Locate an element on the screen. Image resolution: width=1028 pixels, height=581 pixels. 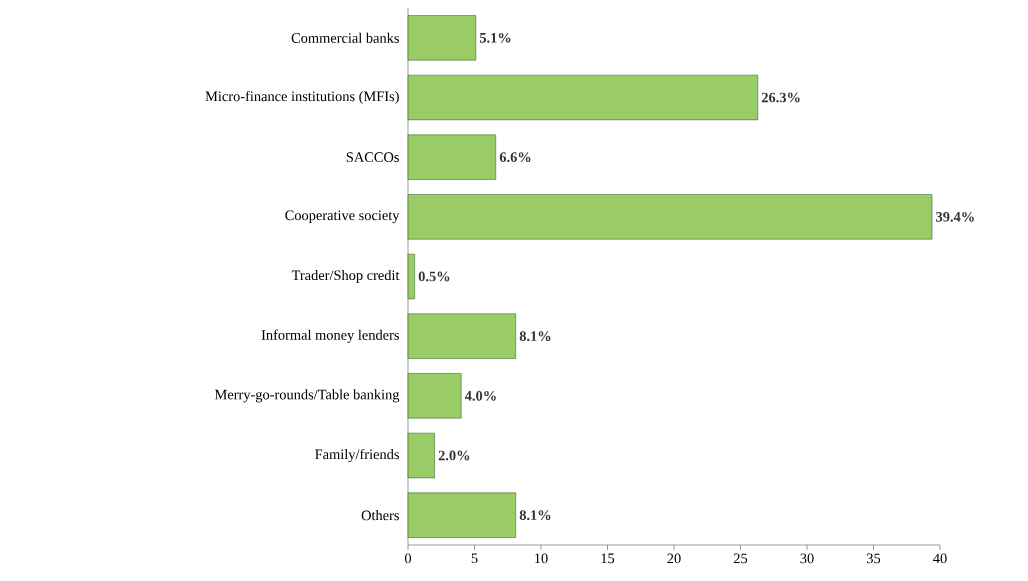
data-label: 0.5% is located at coordinates (434, 276).